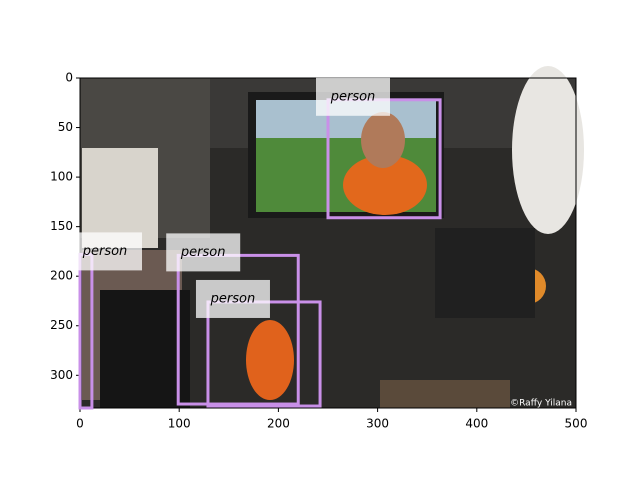  What do you see at coordinates (278, 424) in the screenshot?
I see `x-tick-label: 200` at bounding box center [278, 424].